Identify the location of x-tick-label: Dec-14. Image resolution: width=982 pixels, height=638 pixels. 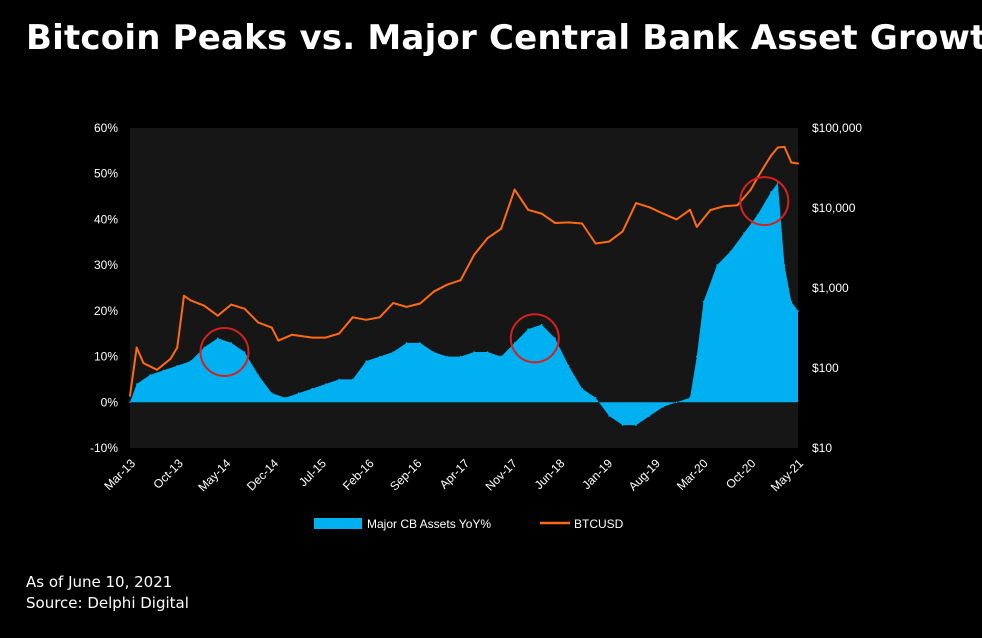
(262, 474).